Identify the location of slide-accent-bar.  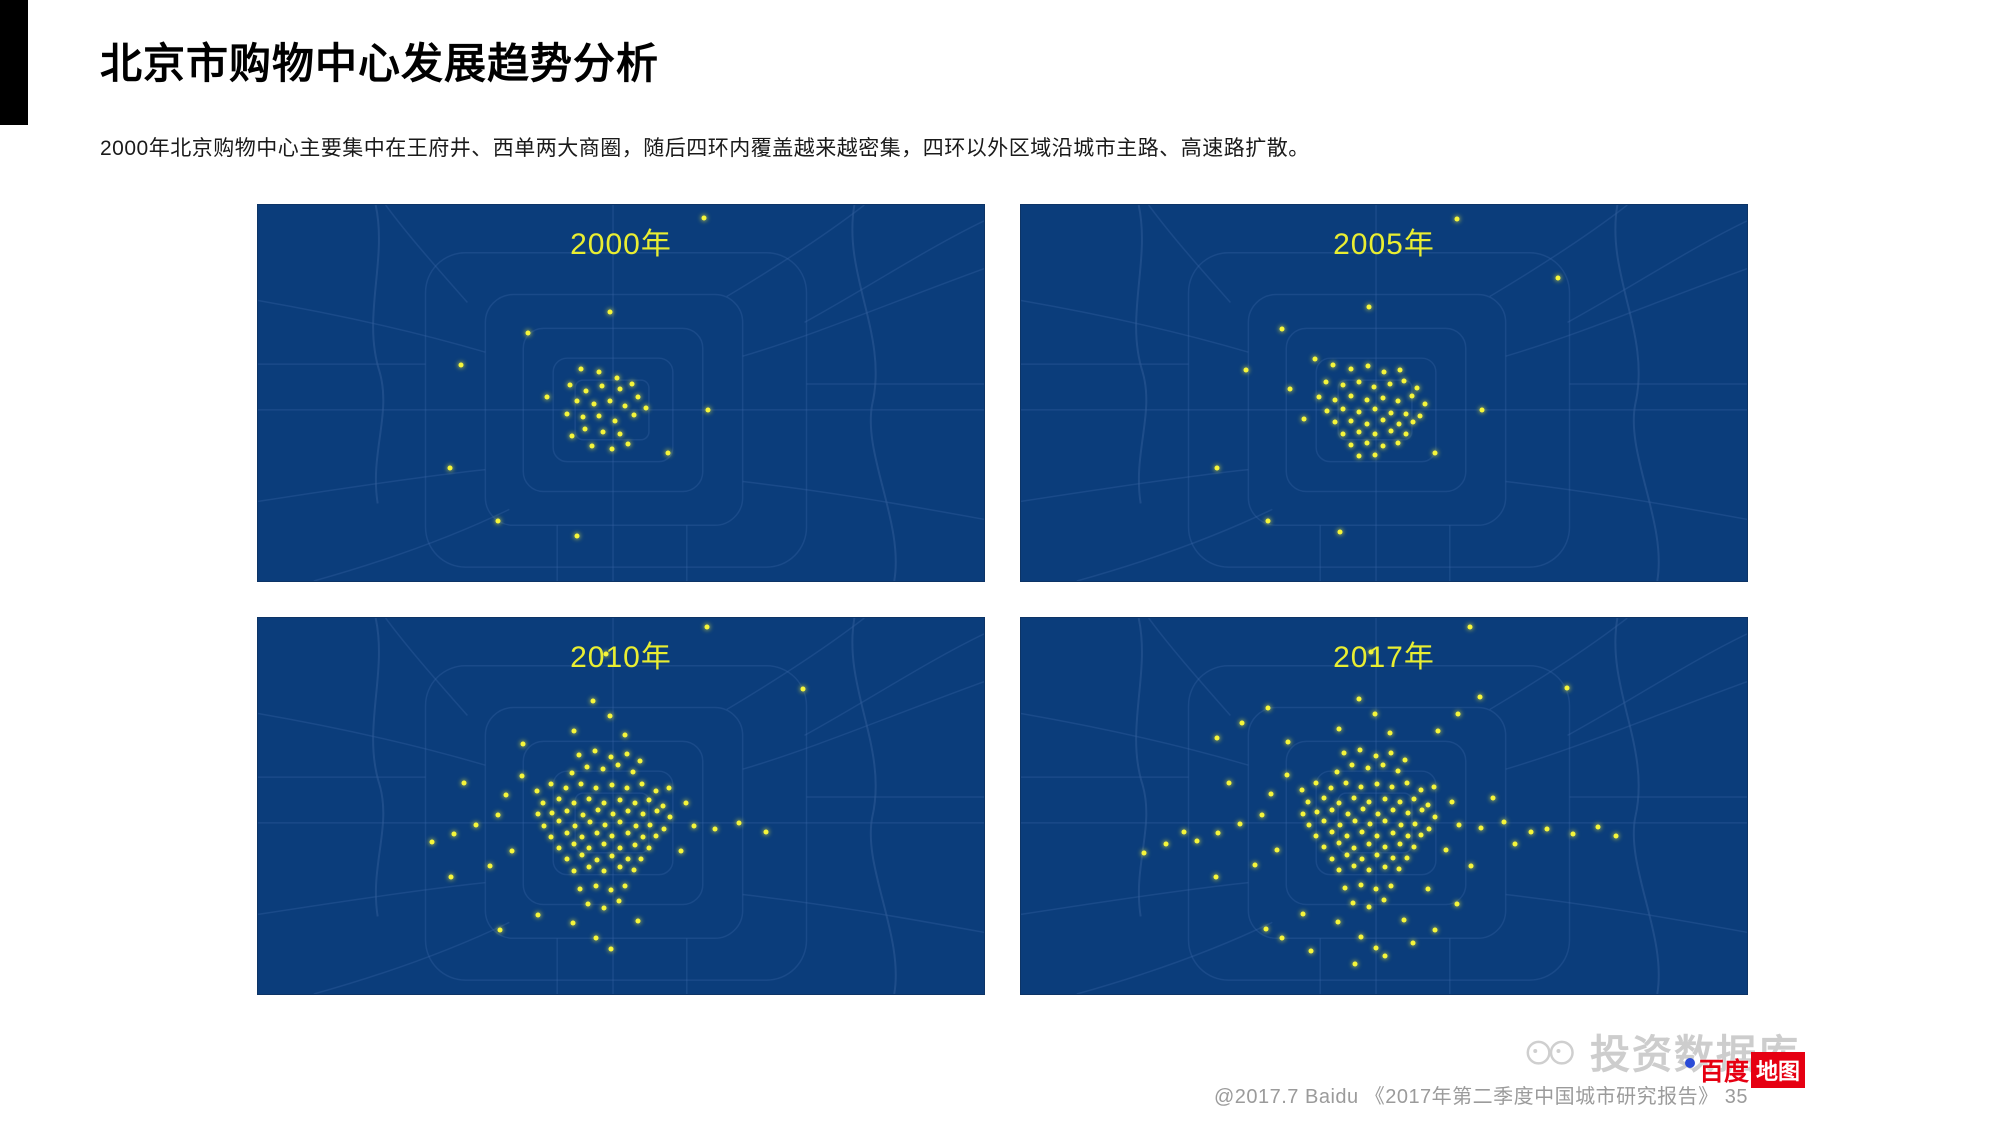
(14, 62).